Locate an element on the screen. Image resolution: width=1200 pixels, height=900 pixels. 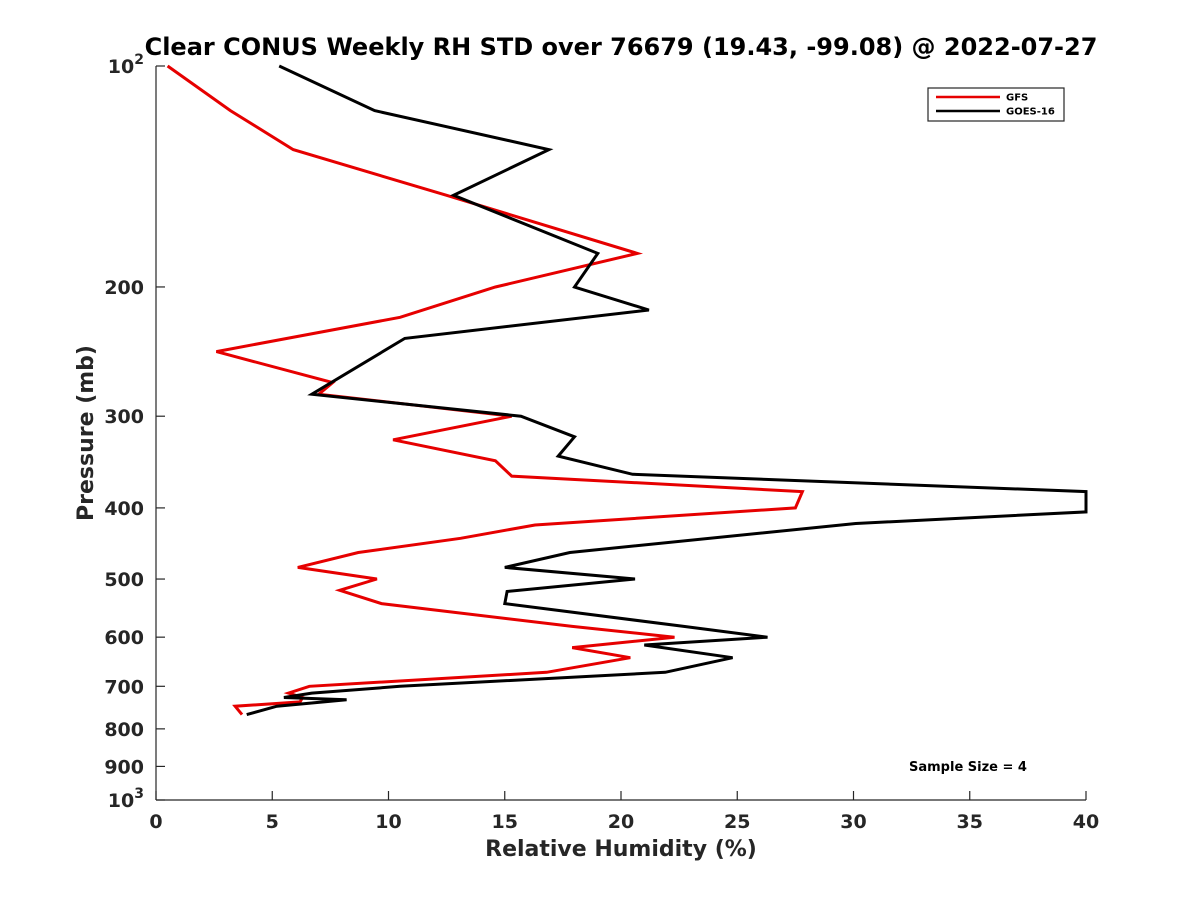
x-axis-label: Relative Humidity (%) is located at coordinates (621, 849).